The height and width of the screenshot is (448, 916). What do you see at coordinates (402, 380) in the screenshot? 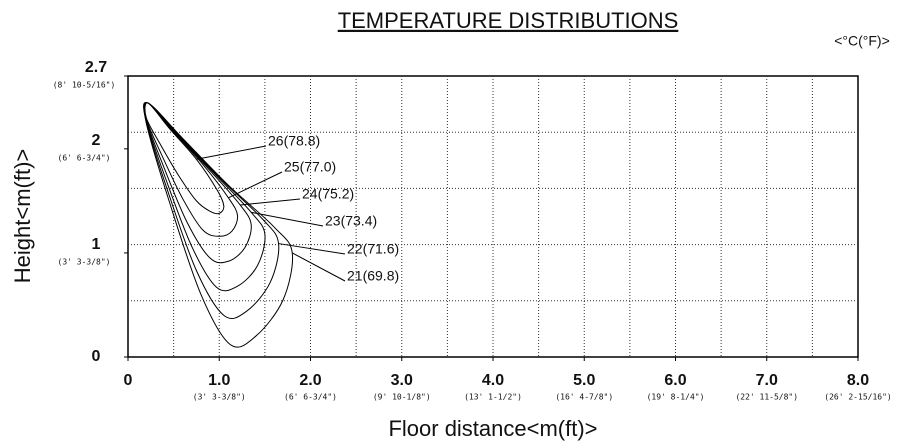
I see `x-tick-label: 3.0` at bounding box center [402, 380].